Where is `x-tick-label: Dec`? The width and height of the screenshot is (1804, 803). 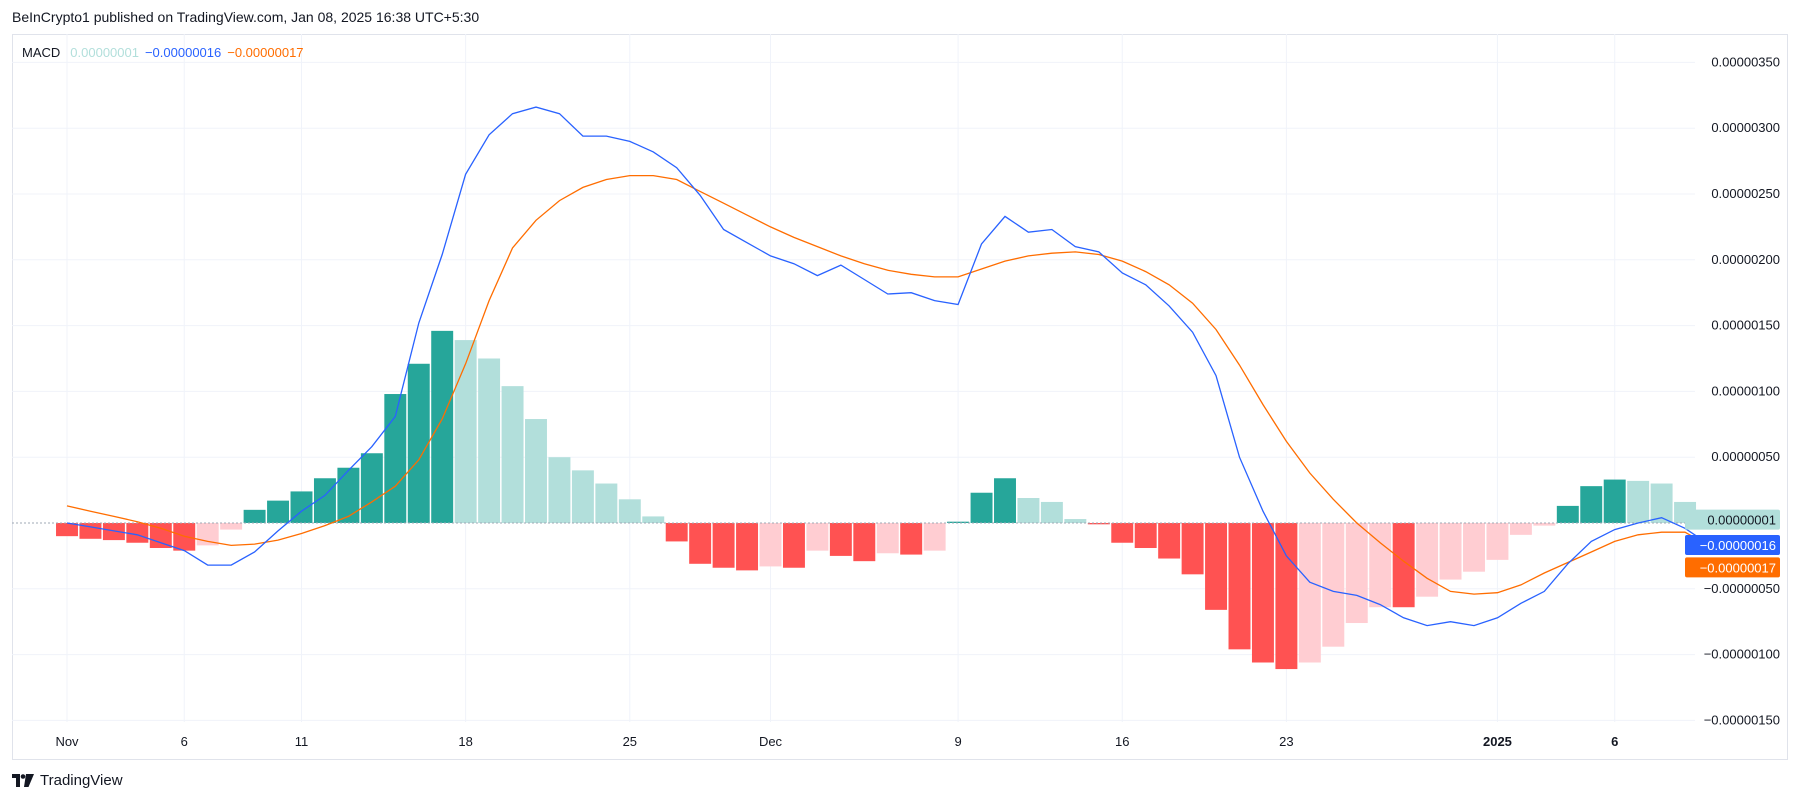 x-tick-label: Dec is located at coordinates (771, 741).